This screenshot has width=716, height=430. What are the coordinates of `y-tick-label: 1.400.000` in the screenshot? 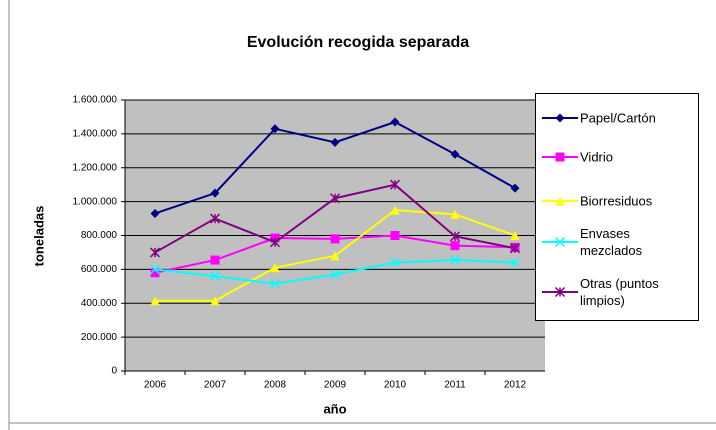 It's located at (95, 134).